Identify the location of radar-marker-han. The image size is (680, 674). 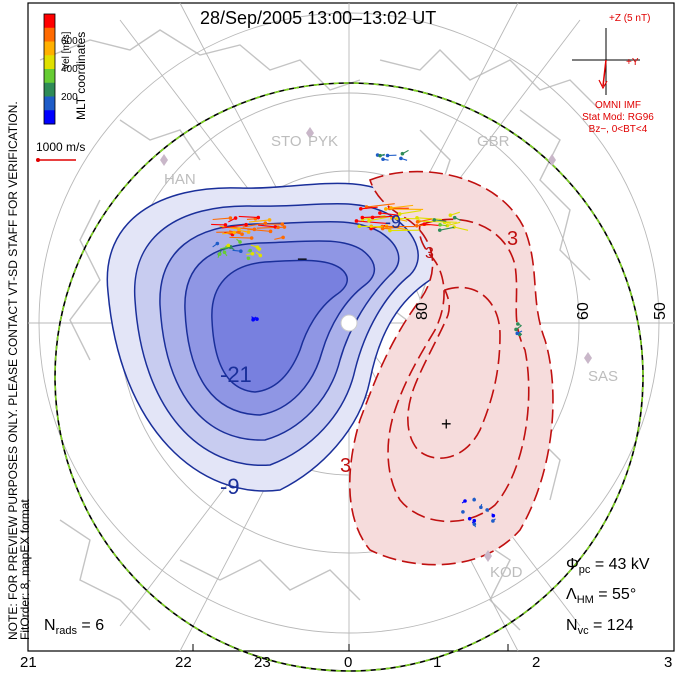
(164, 160).